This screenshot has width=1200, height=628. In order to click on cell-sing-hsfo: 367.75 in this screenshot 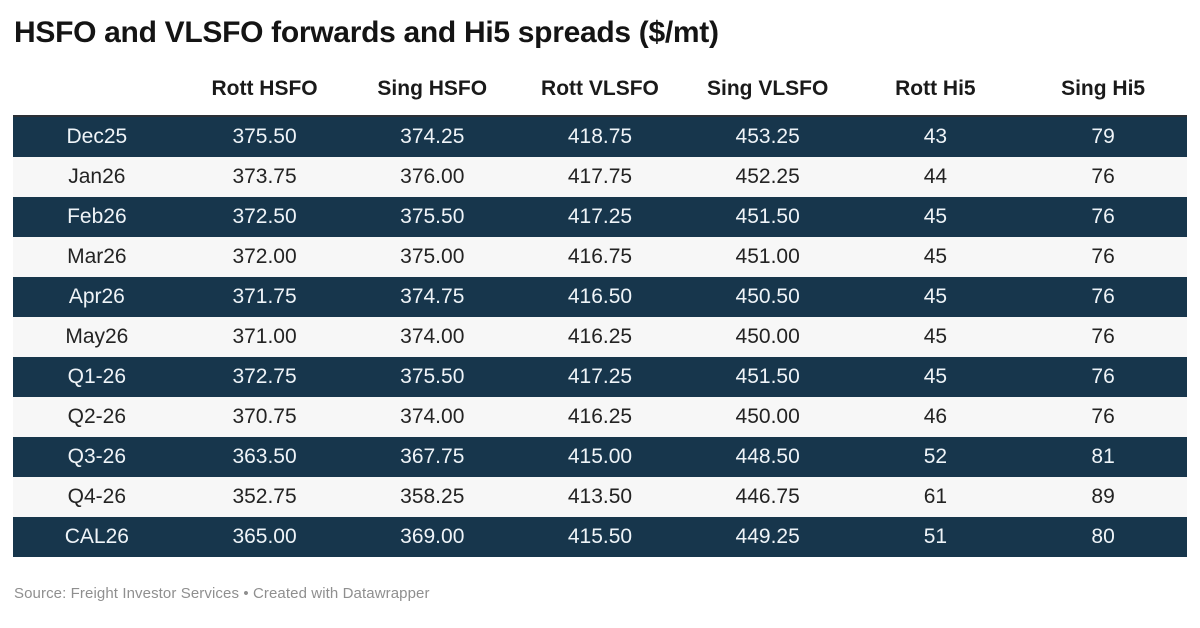, I will do `click(432, 456)`.